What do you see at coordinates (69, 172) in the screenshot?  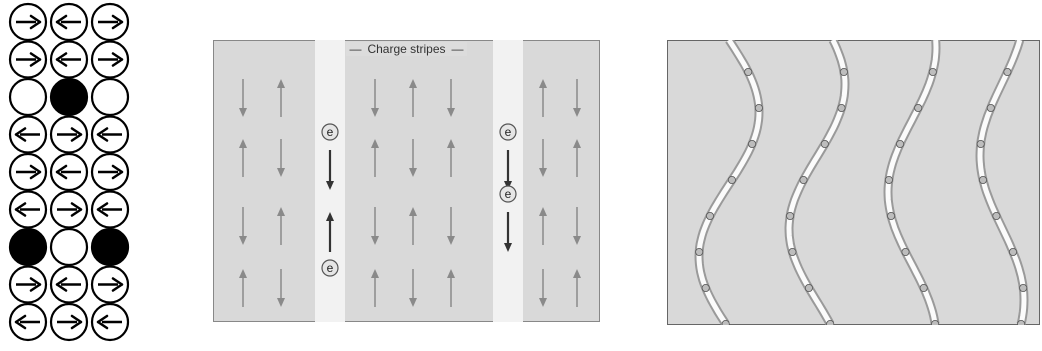 I see `spin-lattice-svg` at bounding box center [69, 172].